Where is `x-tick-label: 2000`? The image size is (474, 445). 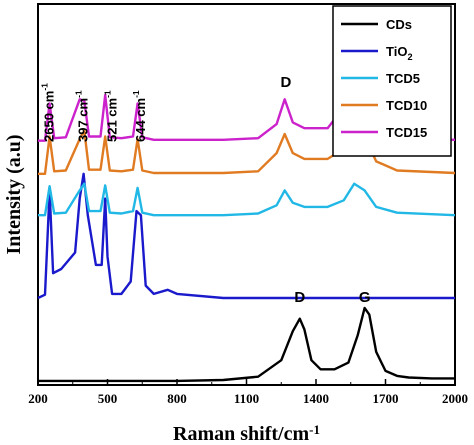 x-tick-label: 2000 is located at coordinates (455, 398).